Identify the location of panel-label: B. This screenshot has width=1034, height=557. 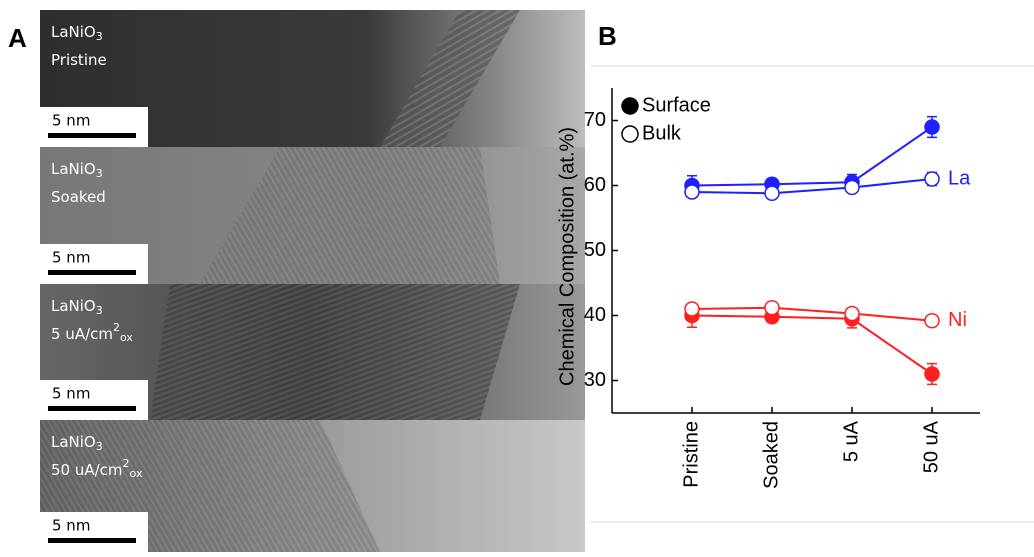
(607, 36).